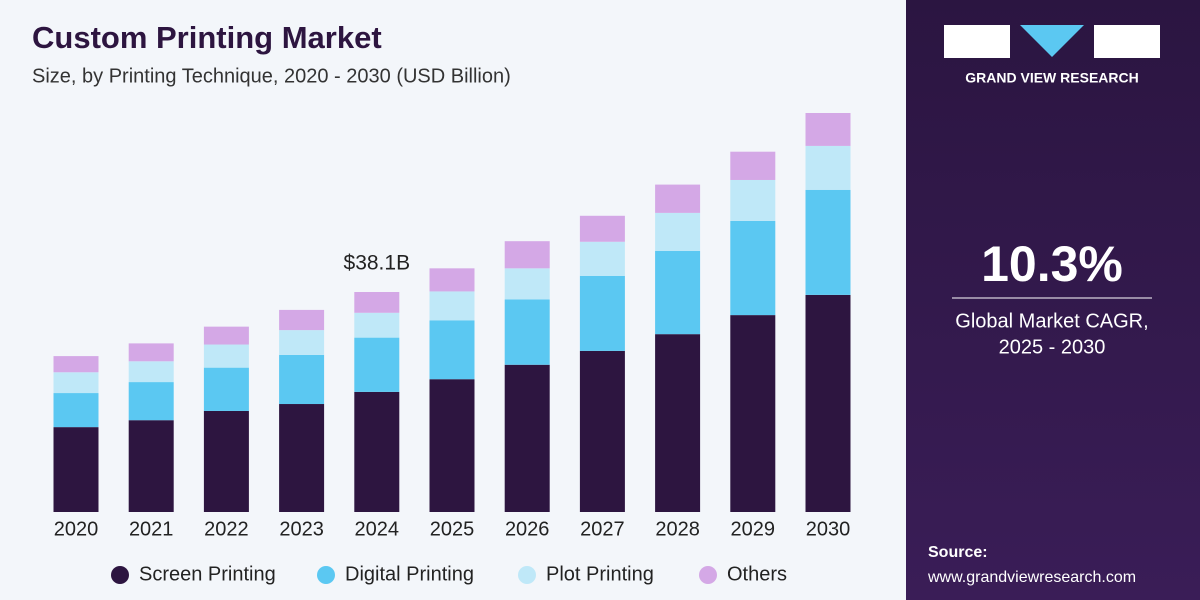 Image resolution: width=1200 pixels, height=600 pixels. What do you see at coordinates (600, 574) in the screenshot?
I see `legend-label: Plot Printing` at bounding box center [600, 574].